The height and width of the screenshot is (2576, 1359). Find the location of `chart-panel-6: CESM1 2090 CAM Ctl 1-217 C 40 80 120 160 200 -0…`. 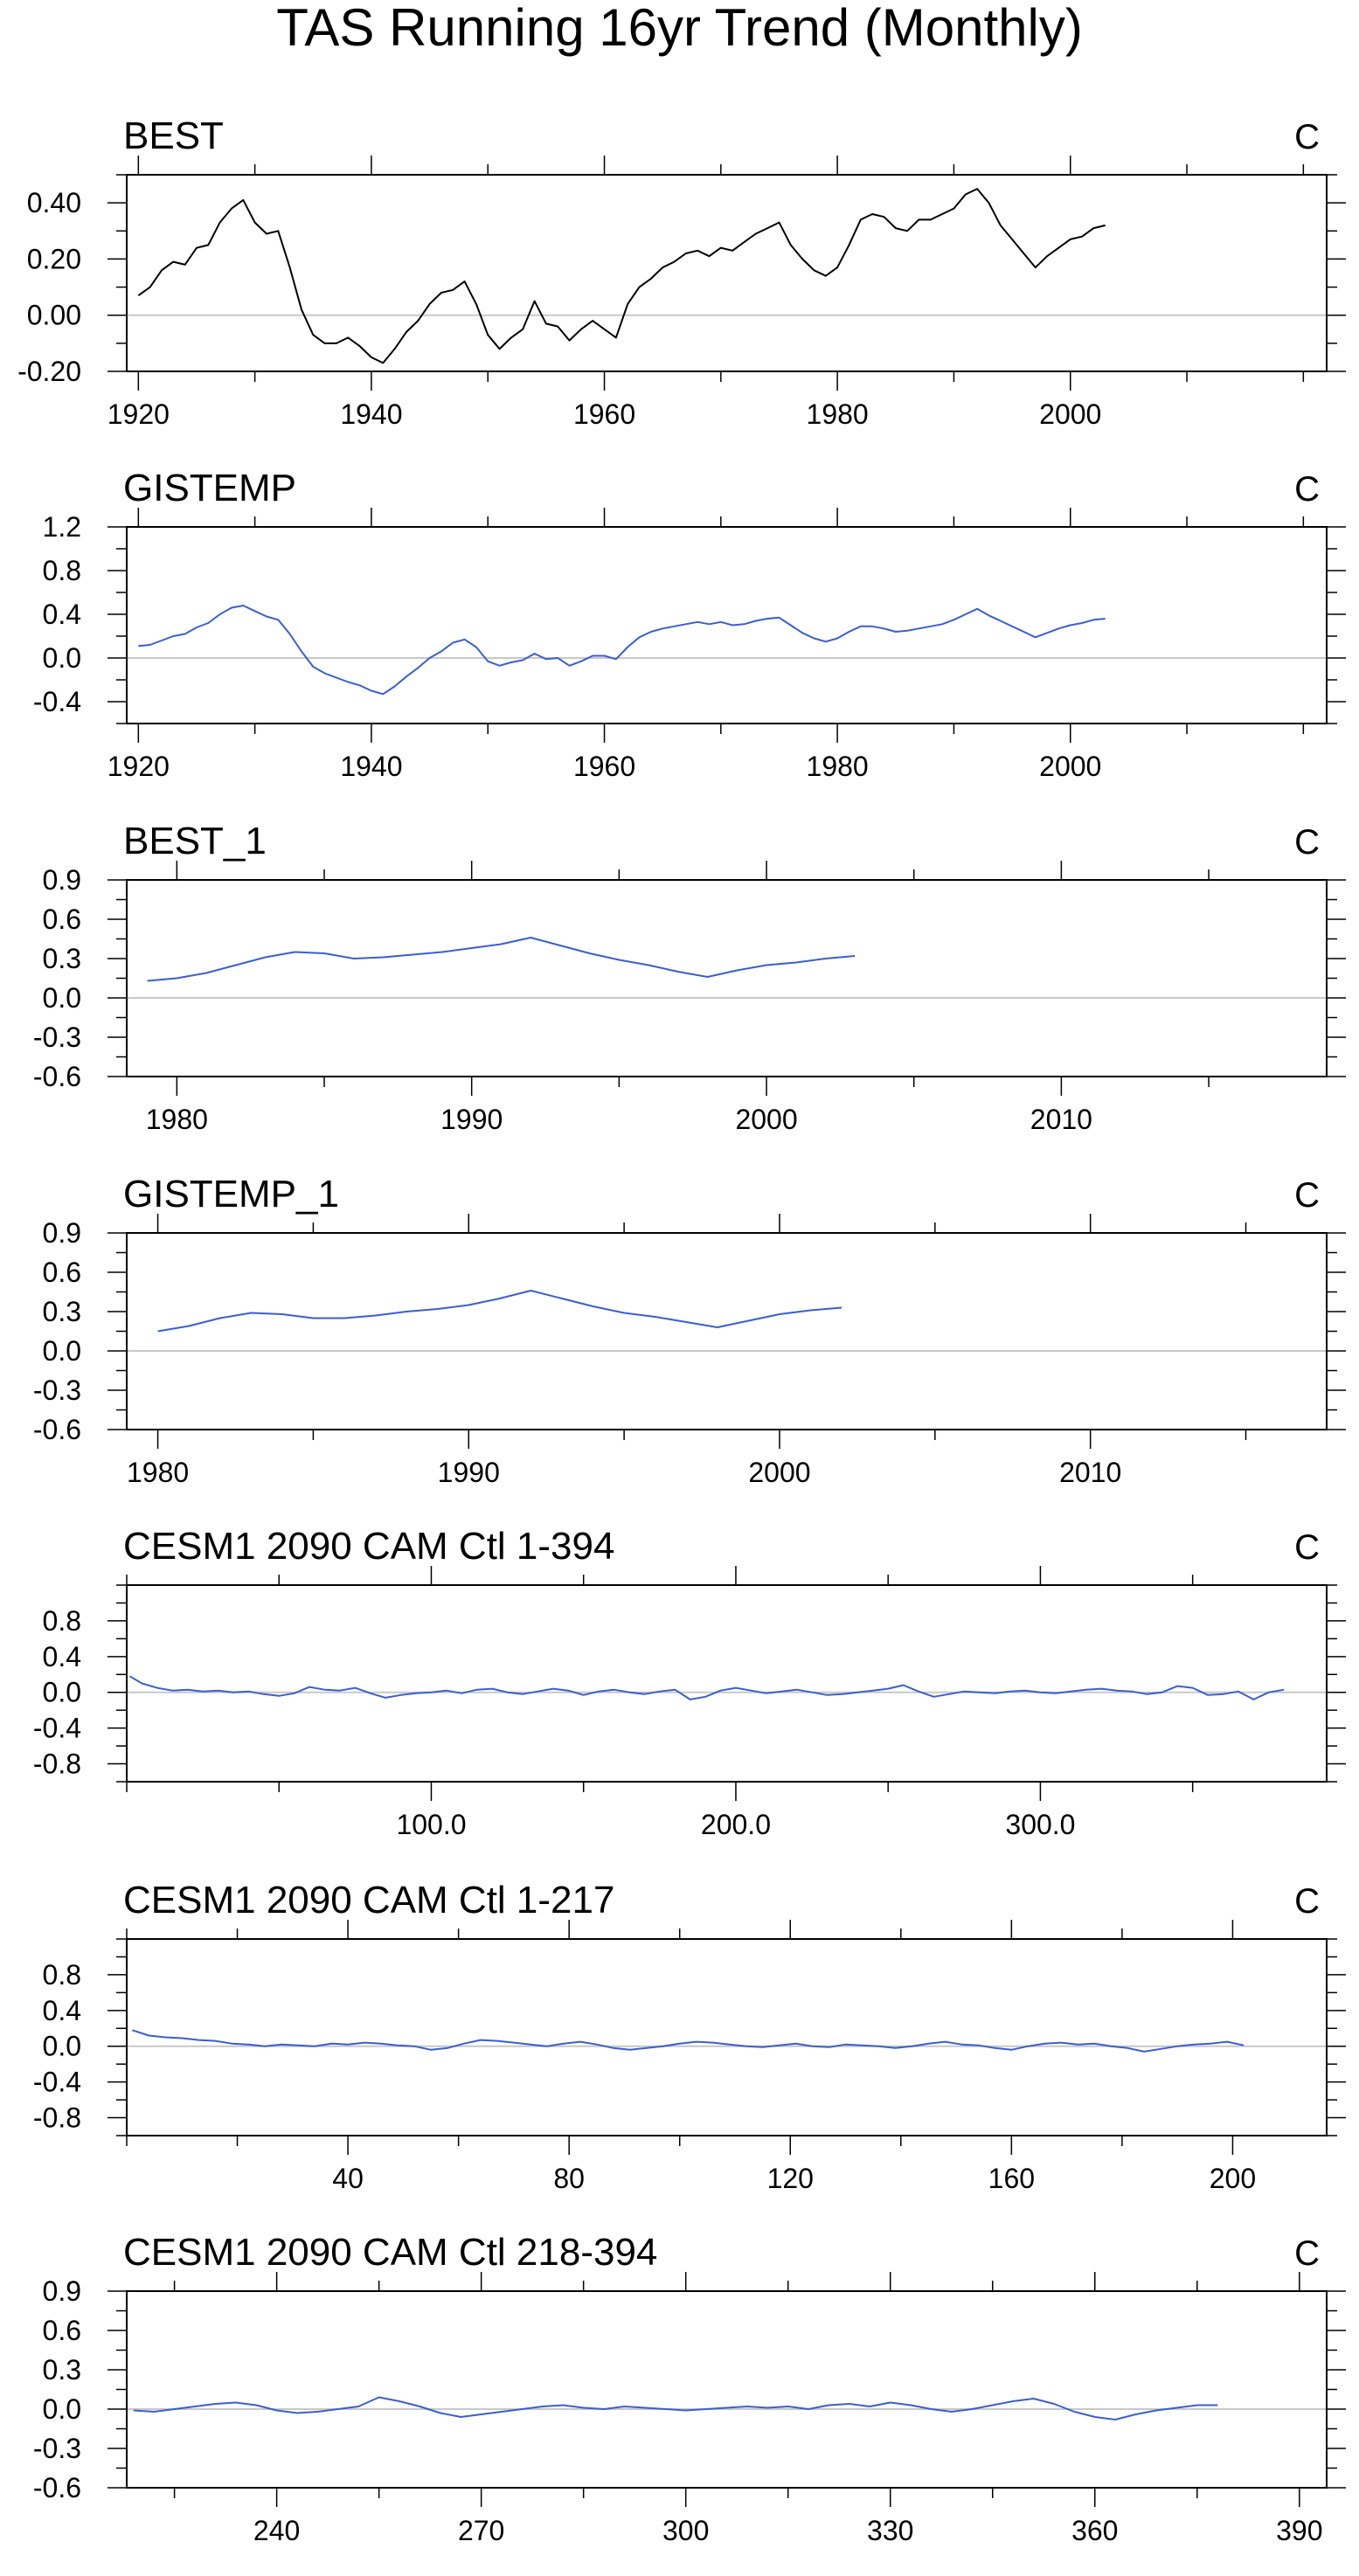

chart-panel-6: CESM1 2090 CAM Ctl 1-217 C 40 80 120 160 200 -0… is located at coordinates (689, 2036).